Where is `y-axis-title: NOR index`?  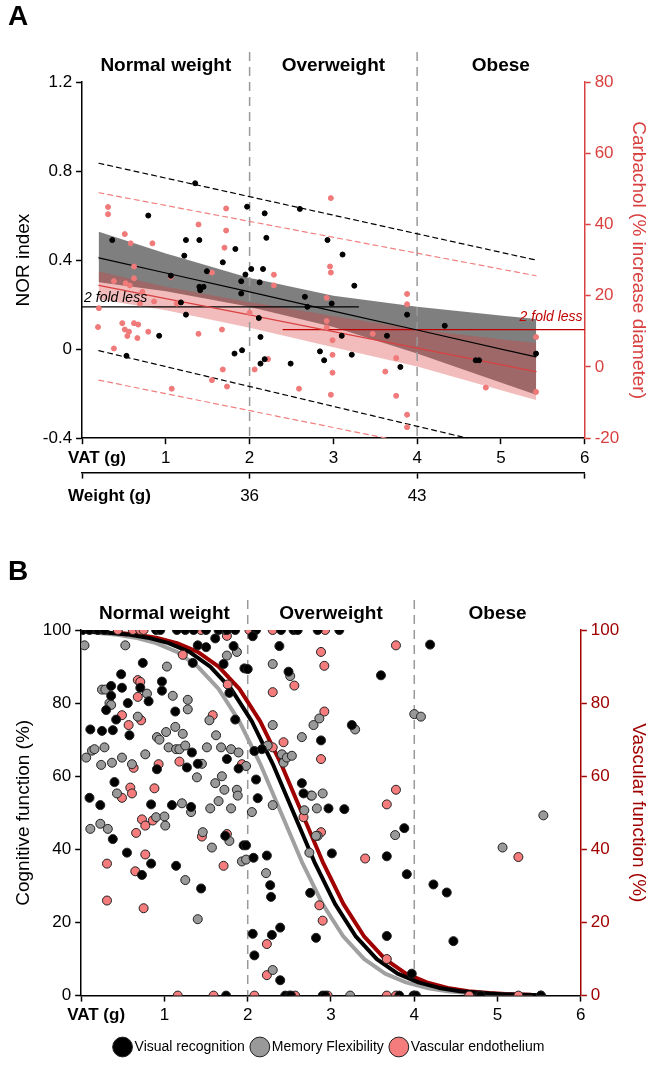
y-axis-title: NOR index is located at coordinates (22, 260).